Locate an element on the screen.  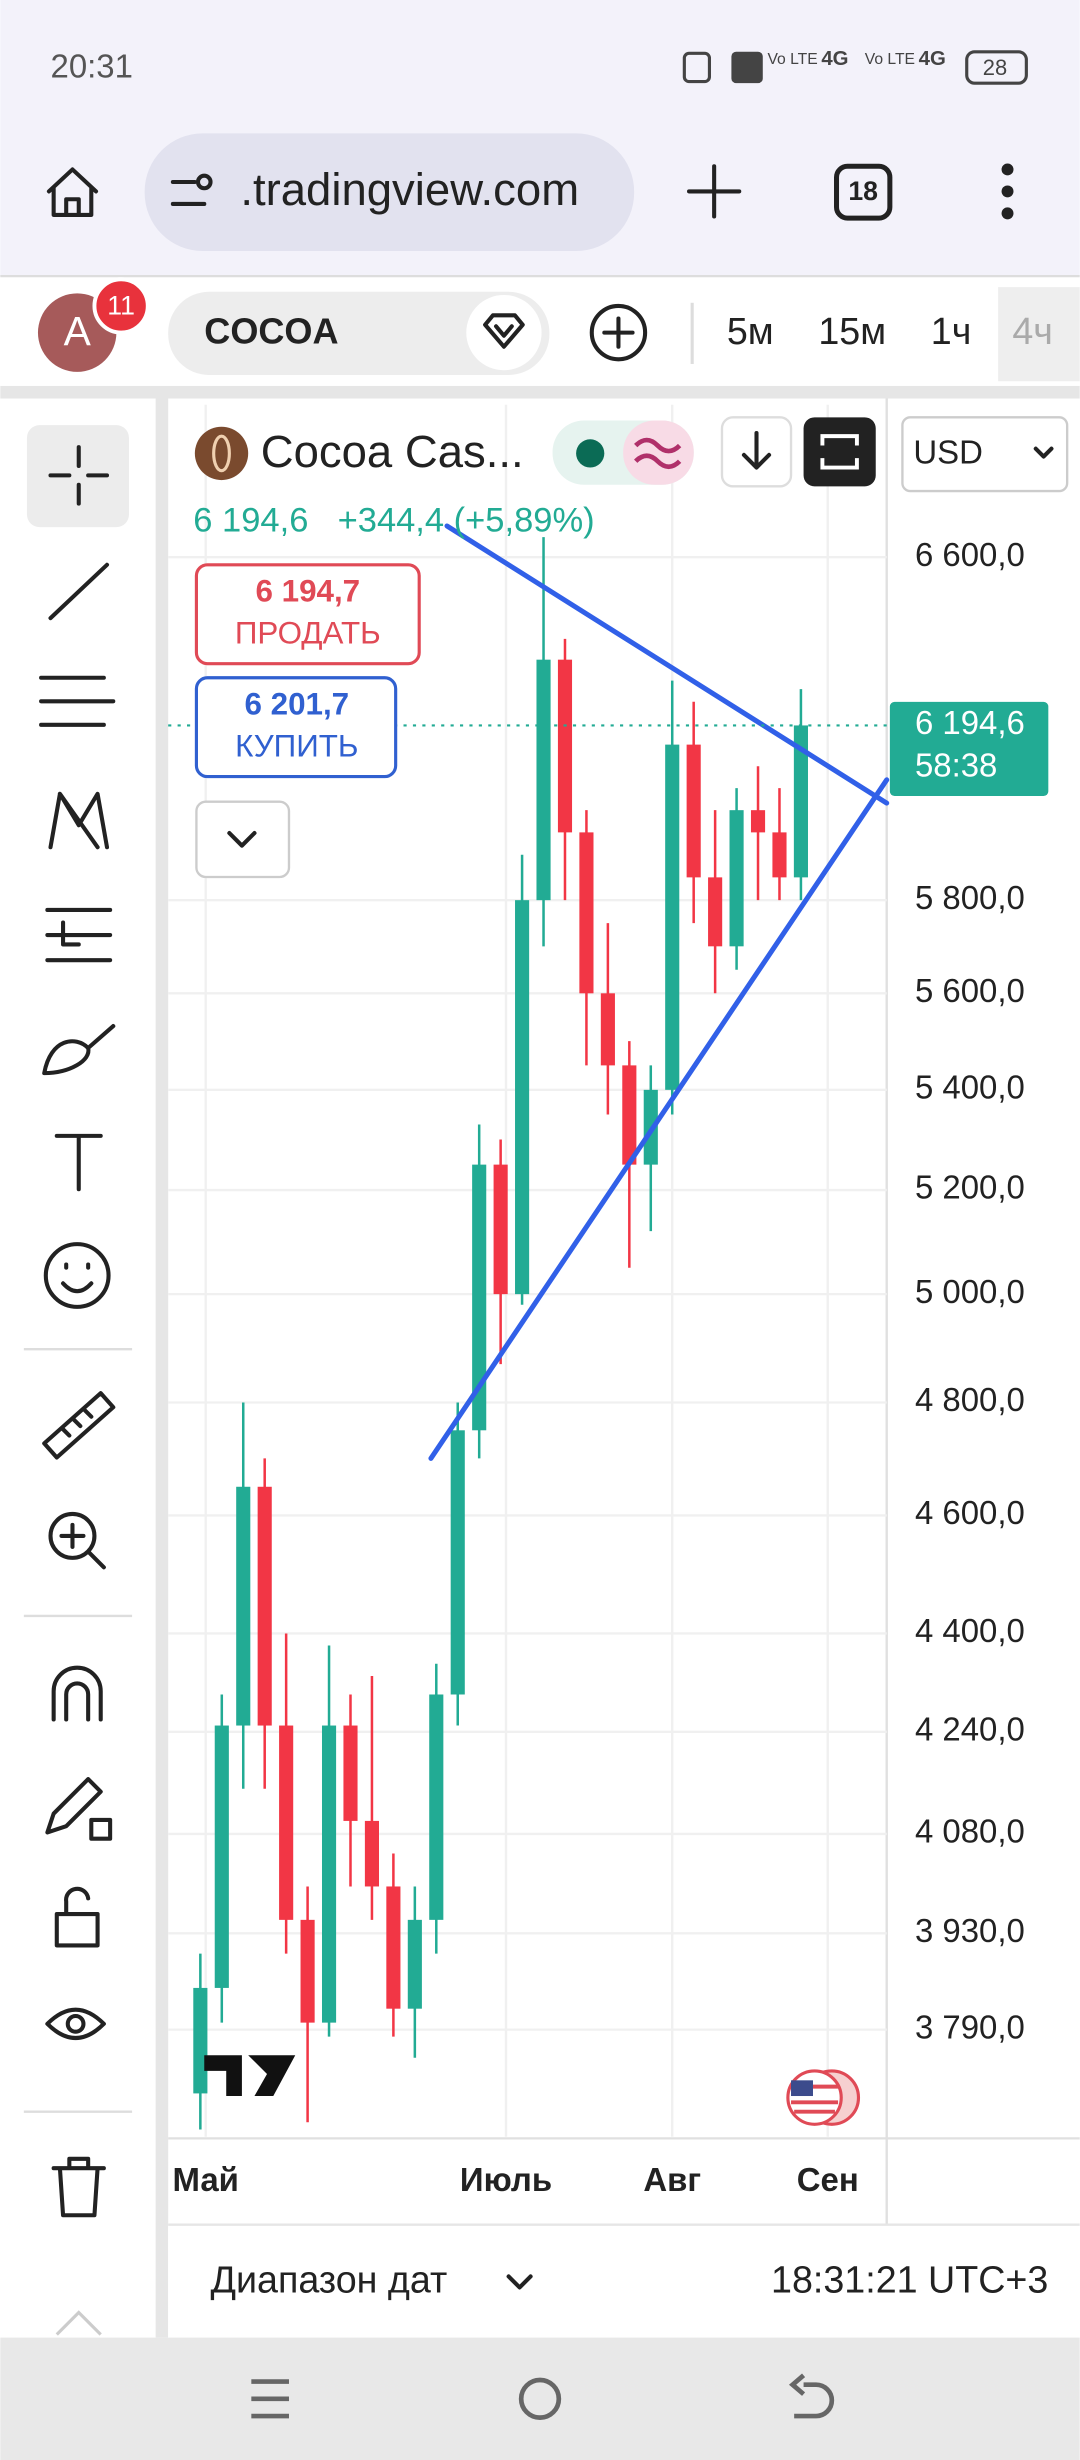
visibility-pupil is located at coordinates (75, 2023).